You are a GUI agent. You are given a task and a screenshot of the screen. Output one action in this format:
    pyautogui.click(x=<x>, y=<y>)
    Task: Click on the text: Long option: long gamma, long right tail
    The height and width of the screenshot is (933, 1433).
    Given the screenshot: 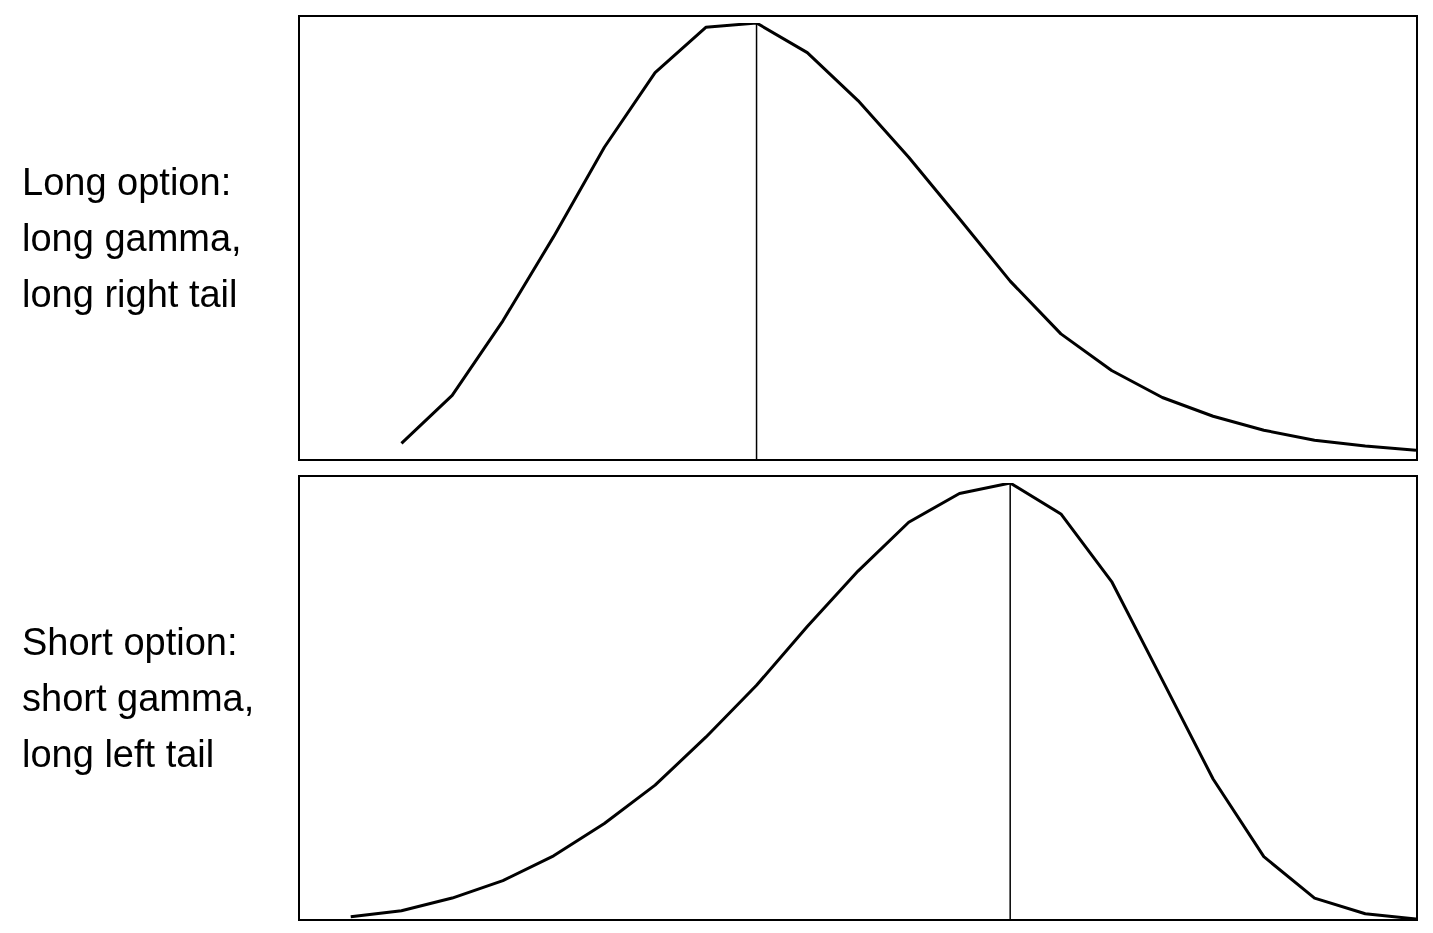 What is the action you would take?
    pyautogui.click(x=132, y=238)
    